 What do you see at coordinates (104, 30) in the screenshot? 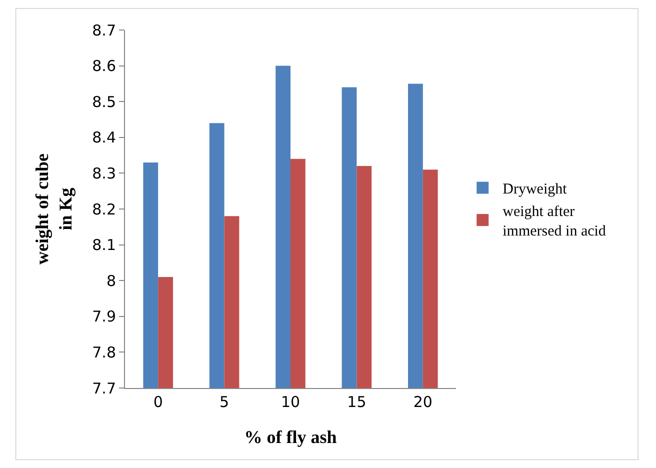
I see `y-tick-label: 8.7` at bounding box center [104, 30].